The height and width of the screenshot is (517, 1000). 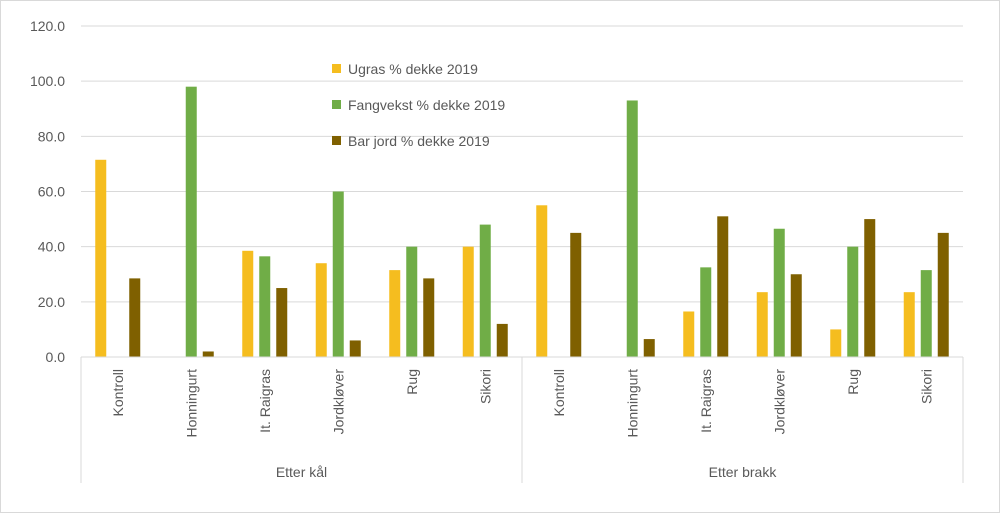 I want to click on y-axis: 0.0 20.0 40.0 60.0 80.0 100.0 120.0, so click(x=47, y=191).